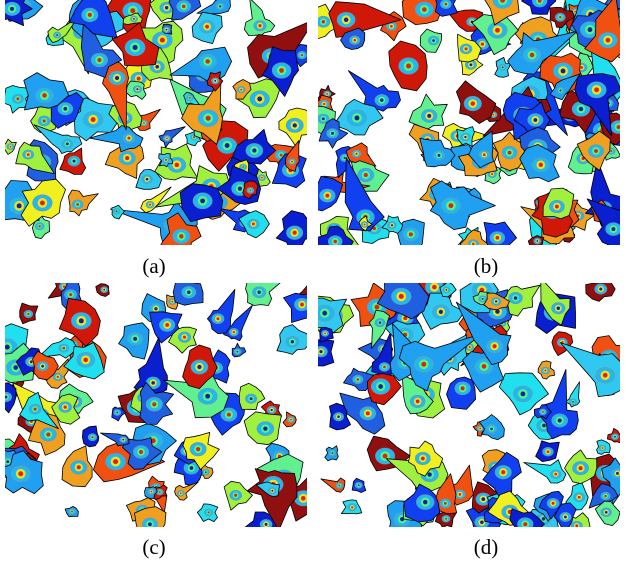 This screenshot has width=626, height=565. I want to click on panel-label: (b), so click(486, 266).